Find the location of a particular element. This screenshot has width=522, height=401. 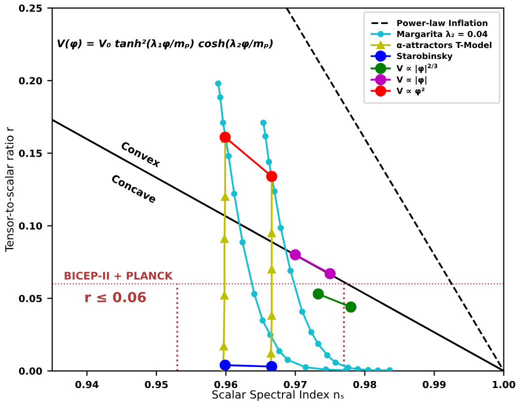

legend-label: Power-law Inflation is located at coordinates (442, 23).